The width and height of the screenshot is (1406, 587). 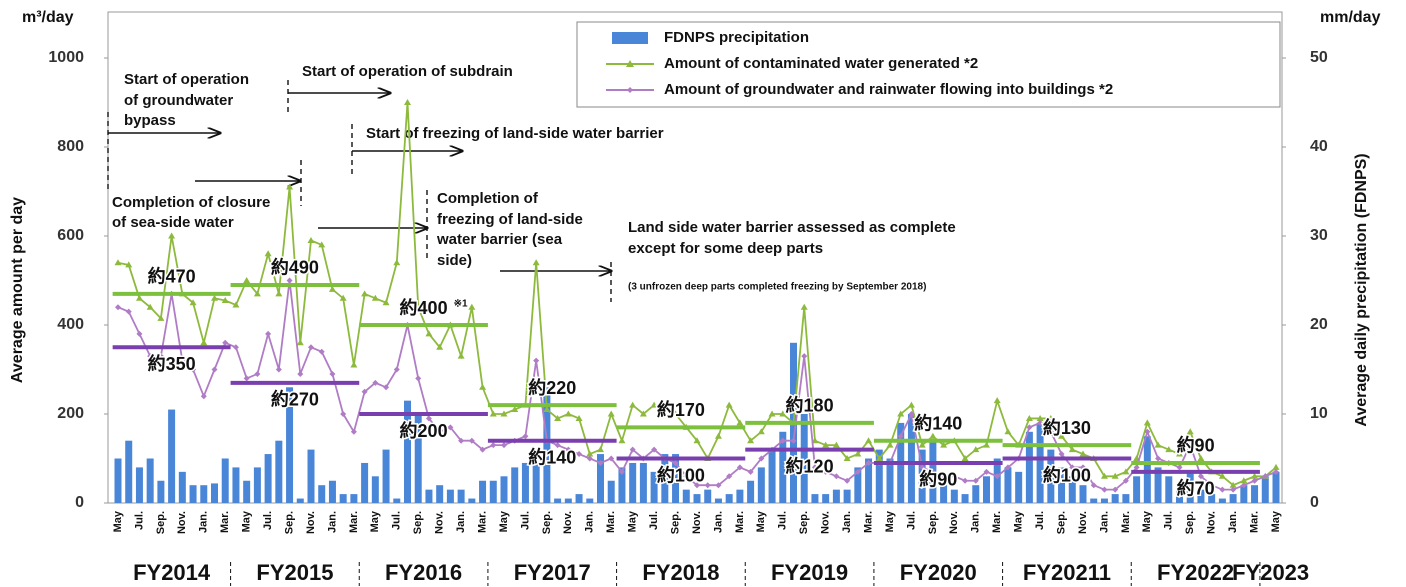 What do you see at coordinates (938, 572) in the screenshot?
I see `fiscal-year-label: FY2020` at bounding box center [938, 572].